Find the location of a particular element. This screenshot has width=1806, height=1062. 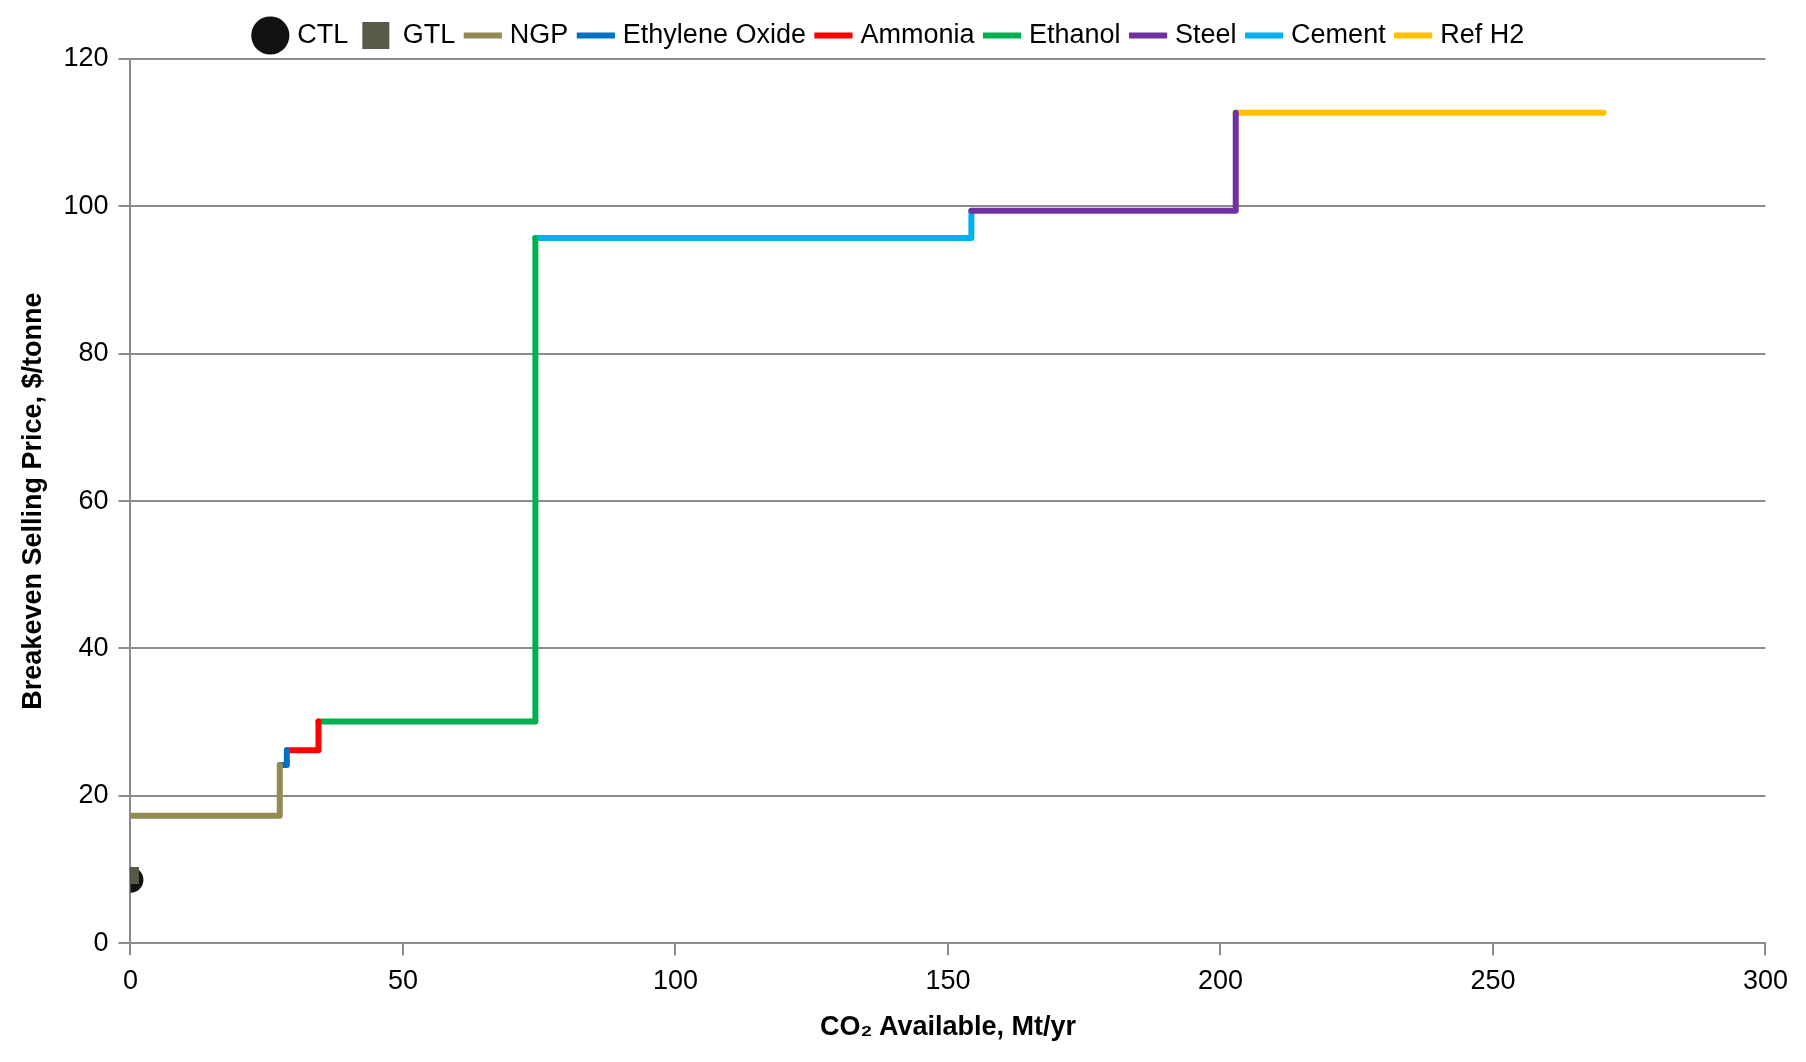

x-tick-label: 250 is located at coordinates (1493, 979).